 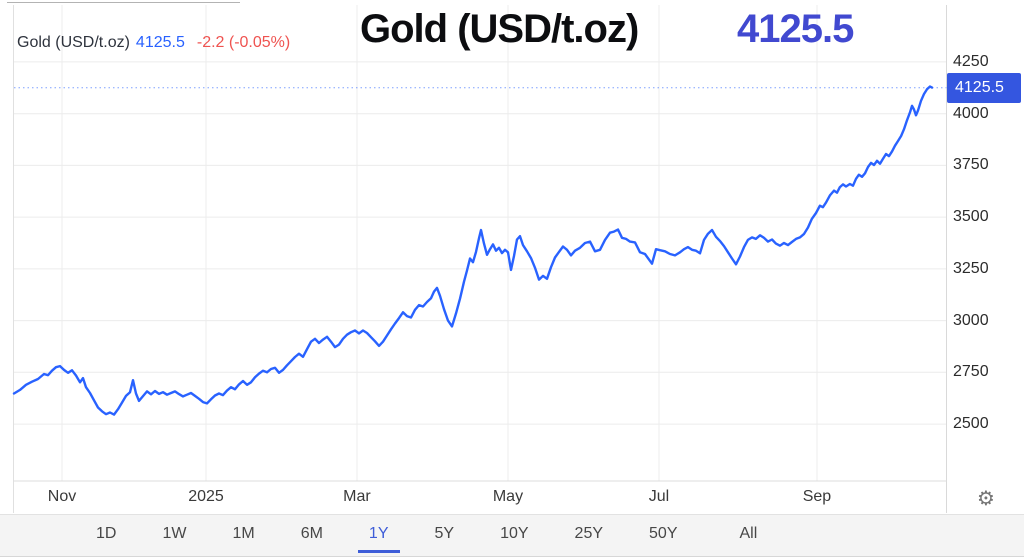 I want to click on range-button-1w: 1W, so click(x=174, y=536).